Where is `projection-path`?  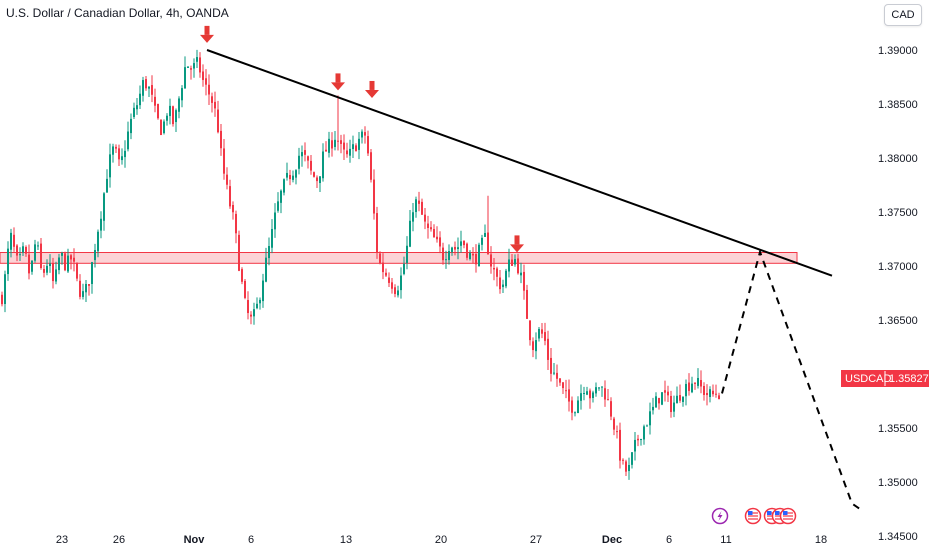
projection-path is located at coordinates (791, 379).